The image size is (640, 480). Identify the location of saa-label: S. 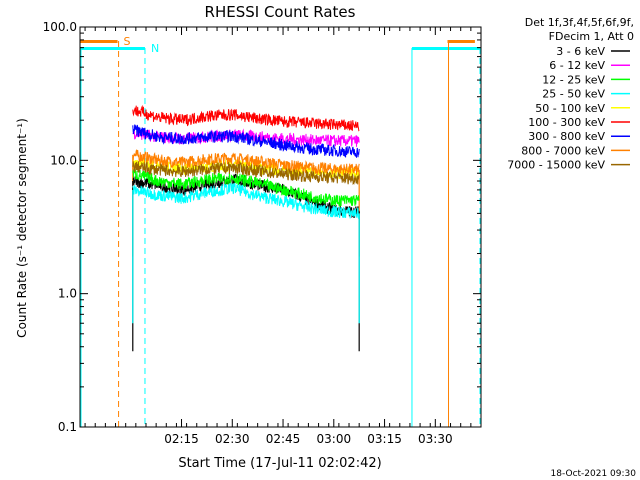
(127, 41).